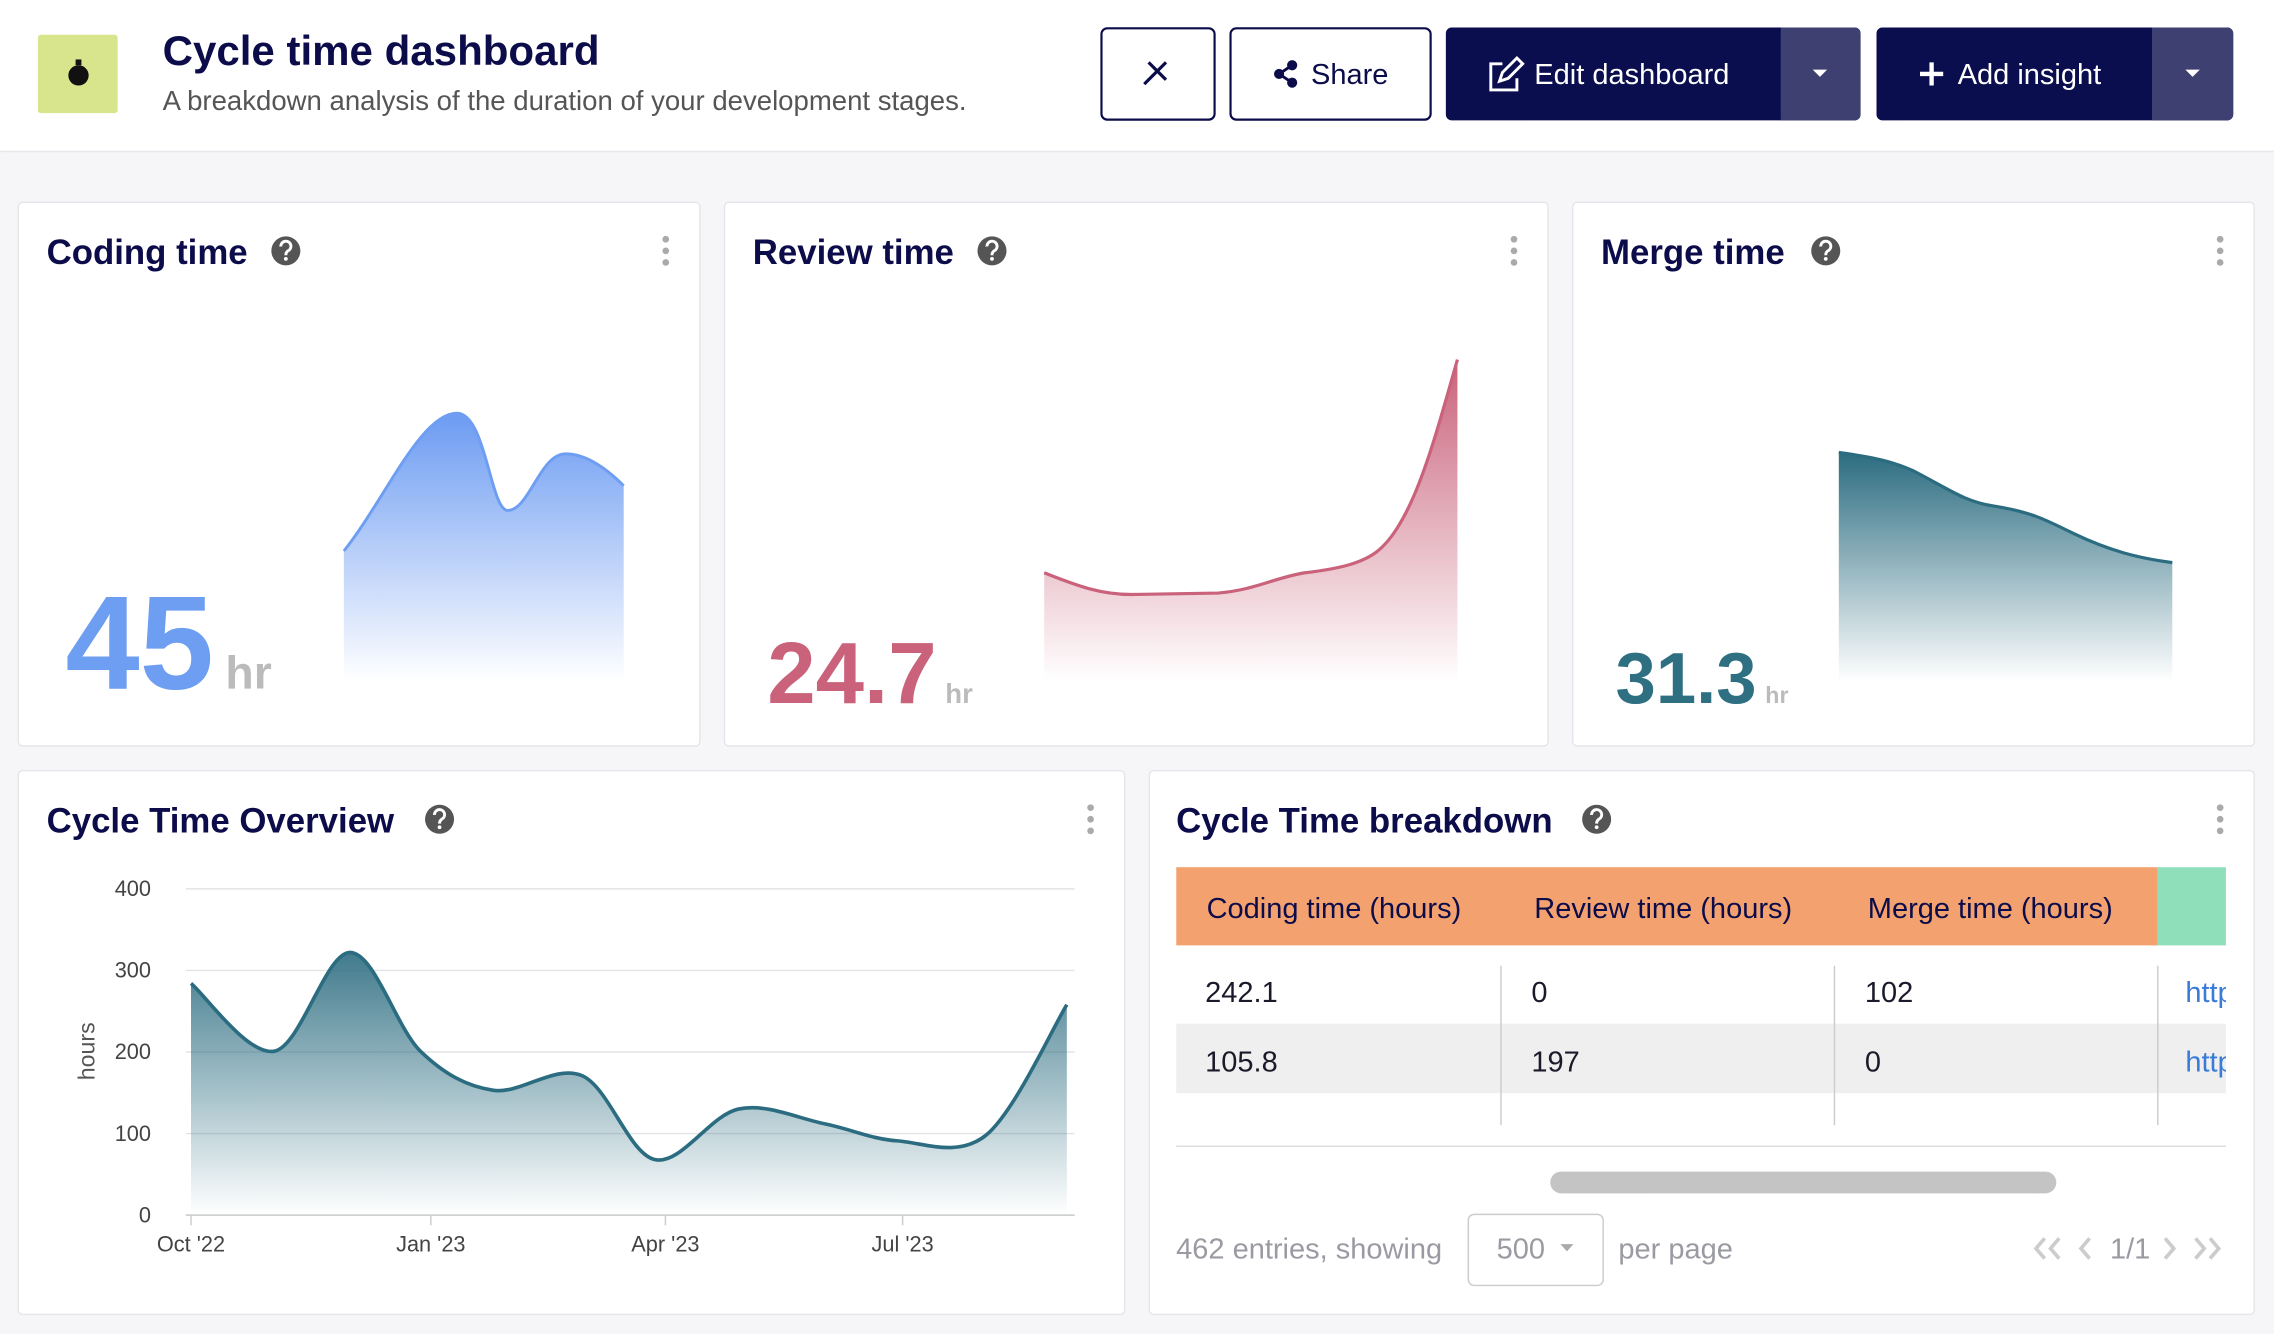  Describe the element at coordinates (1889, 993) in the screenshot. I see `table-cell: 102` at that location.